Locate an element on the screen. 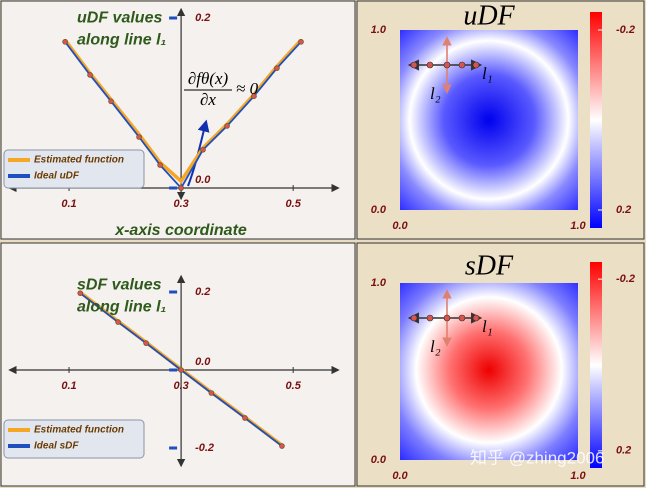 This screenshot has height=488, width=646. annotation-relation: ≈ 0 is located at coordinates (247, 88).